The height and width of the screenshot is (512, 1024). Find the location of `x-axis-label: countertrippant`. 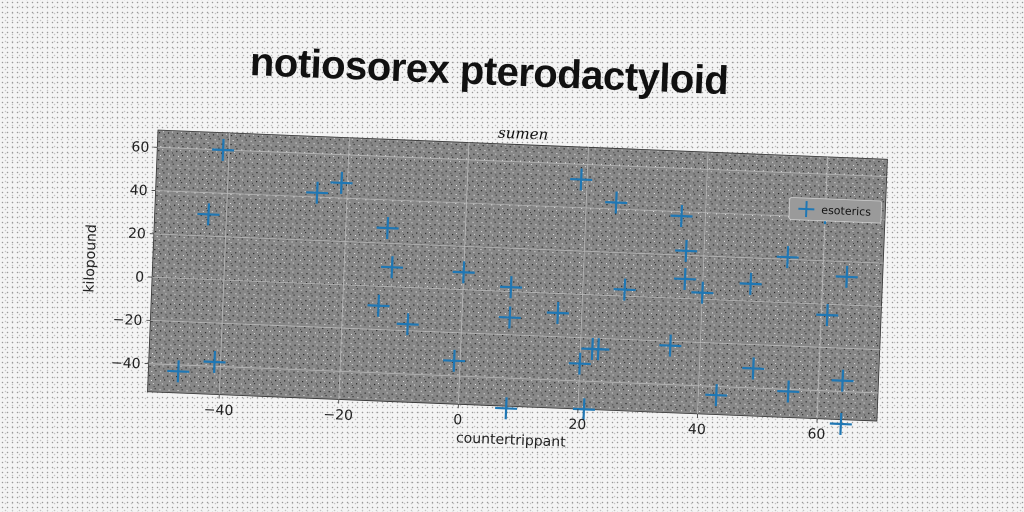

x-axis-label: countertrippant is located at coordinates (511, 440).